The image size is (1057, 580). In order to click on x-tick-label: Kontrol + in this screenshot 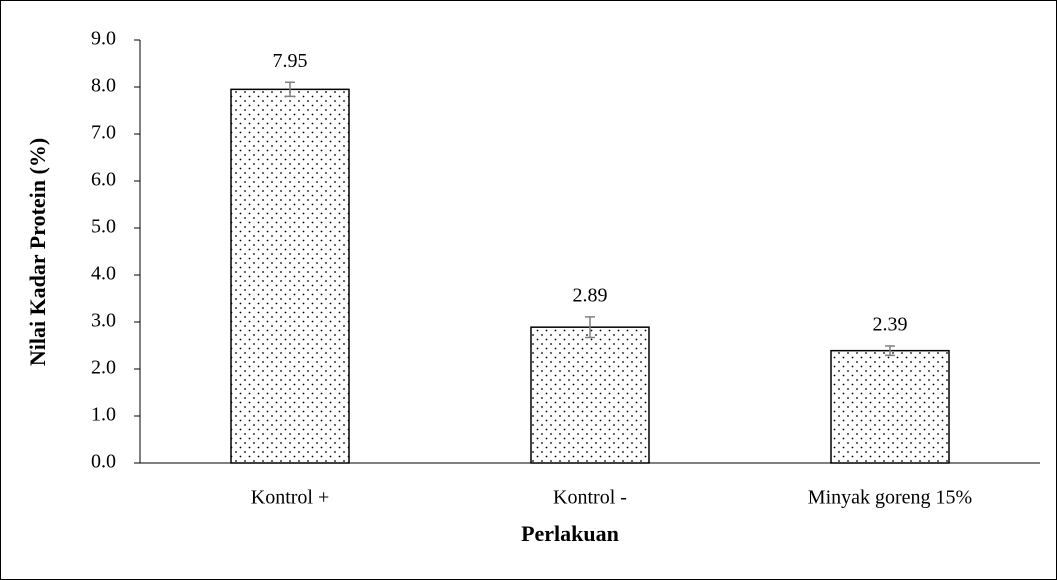, I will do `click(290, 498)`.